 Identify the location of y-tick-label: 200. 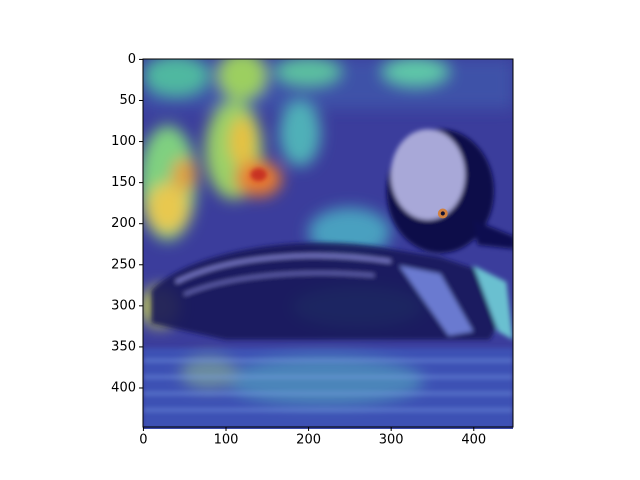
(123, 223).